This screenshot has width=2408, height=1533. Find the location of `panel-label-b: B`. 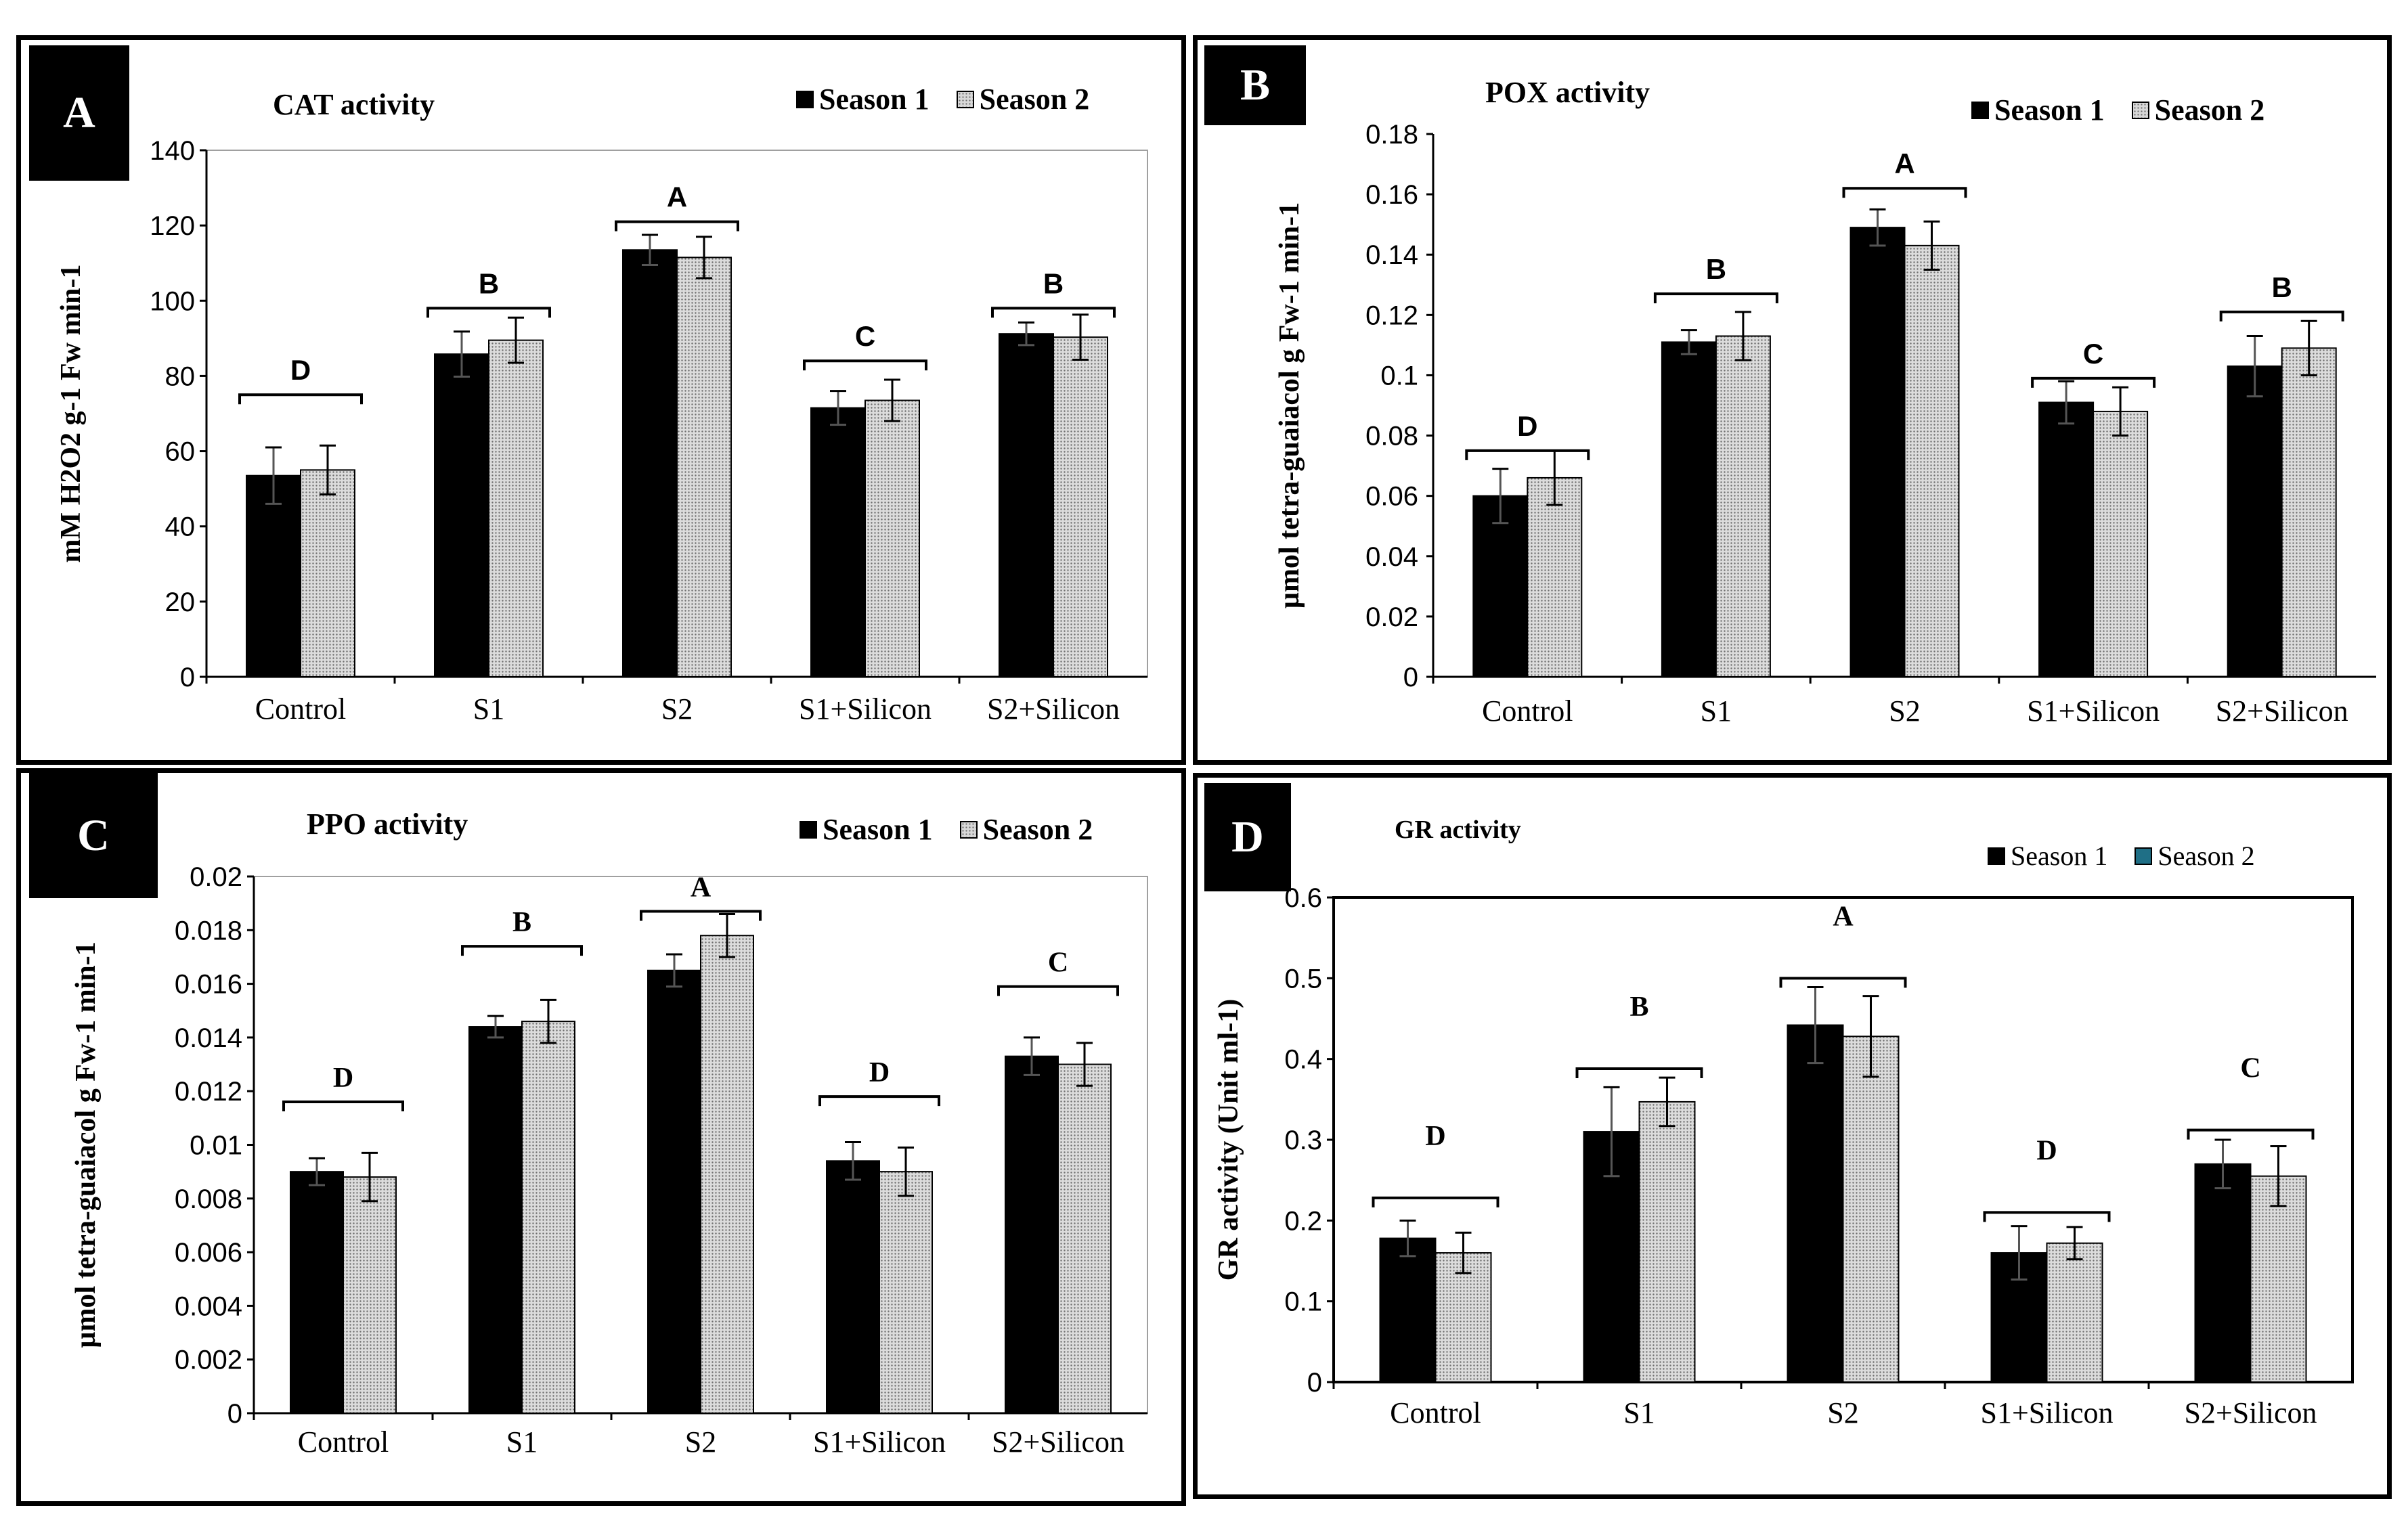

panel-label-b: B is located at coordinates (1255, 85).